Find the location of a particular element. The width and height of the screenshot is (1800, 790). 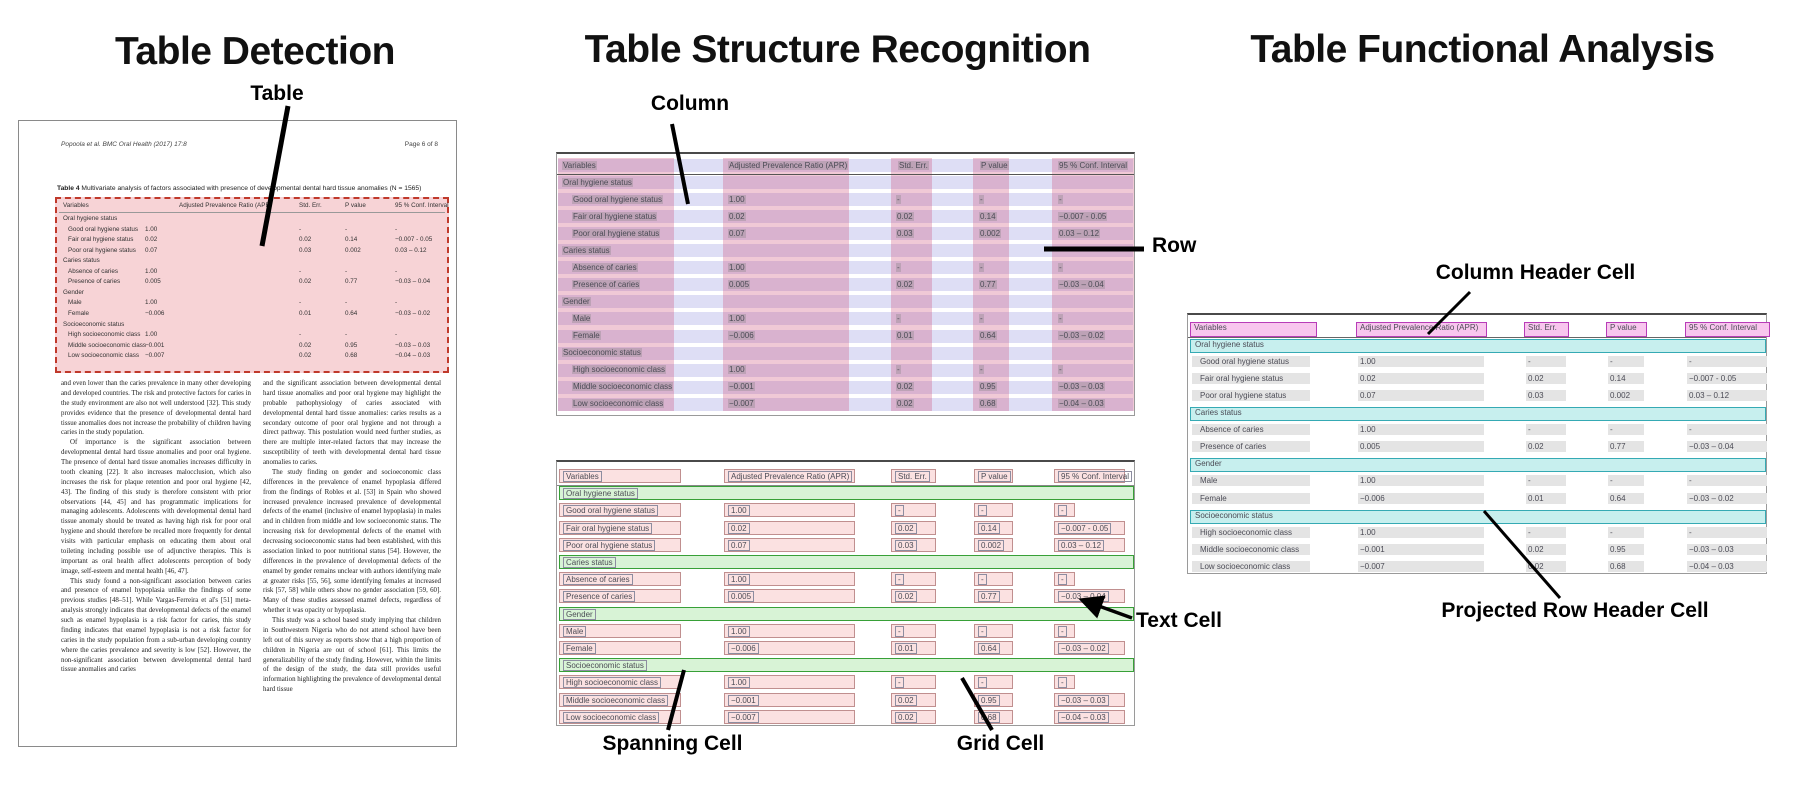

header-cell-box: 95 % Conf. Interval is located at coordinates (1093, 476).